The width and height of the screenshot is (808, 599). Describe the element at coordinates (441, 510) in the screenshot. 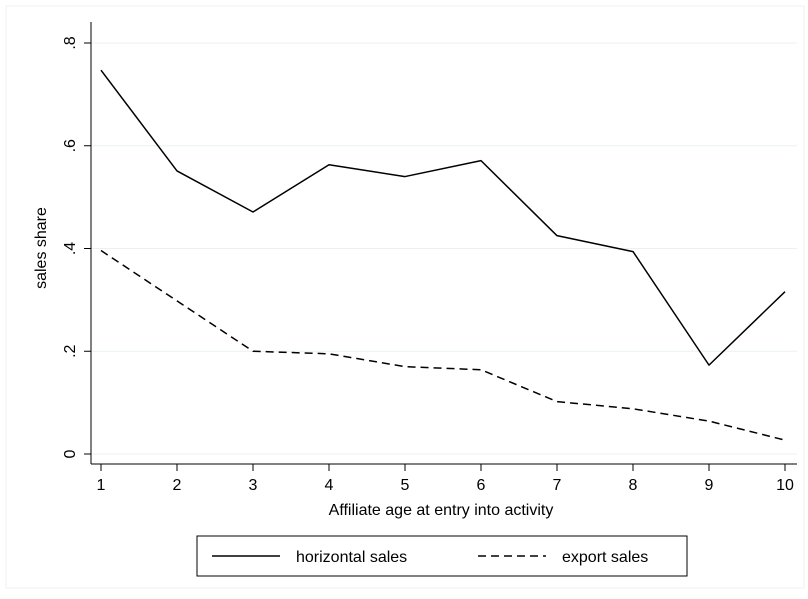

I see `x-axis-label: Affiliate age at entry into activity` at that location.